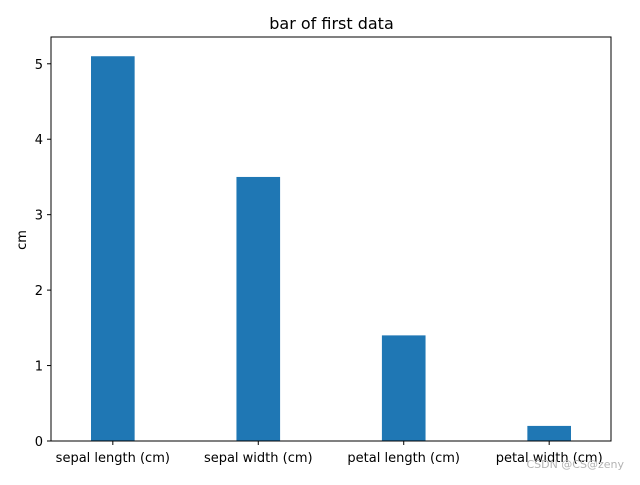  What do you see at coordinates (258, 458) in the screenshot?
I see `x-tick-label-1: sepal width (cm)` at bounding box center [258, 458].